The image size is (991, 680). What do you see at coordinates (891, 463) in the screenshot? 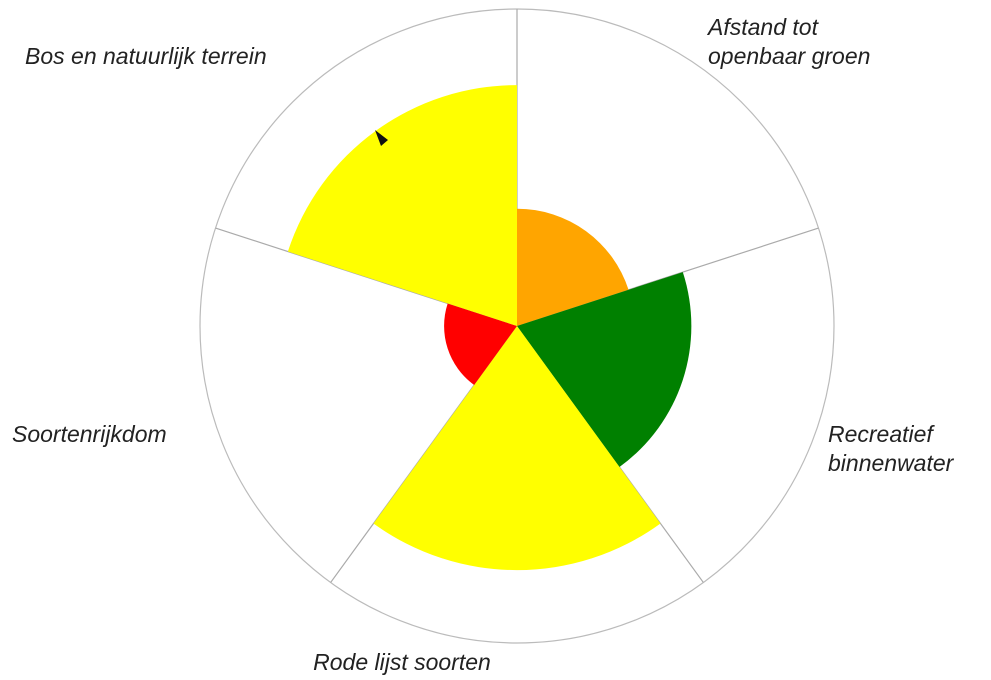
I see `category-label: binnenwater` at bounding box center [891, 463].